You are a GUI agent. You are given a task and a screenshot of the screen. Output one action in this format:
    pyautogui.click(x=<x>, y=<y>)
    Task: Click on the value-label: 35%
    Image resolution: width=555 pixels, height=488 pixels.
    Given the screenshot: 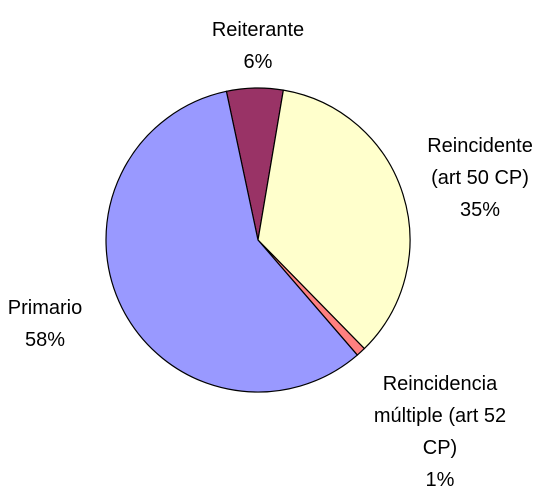 What is the action you would take?
    pyautogui.click(x=480, y=210)
    